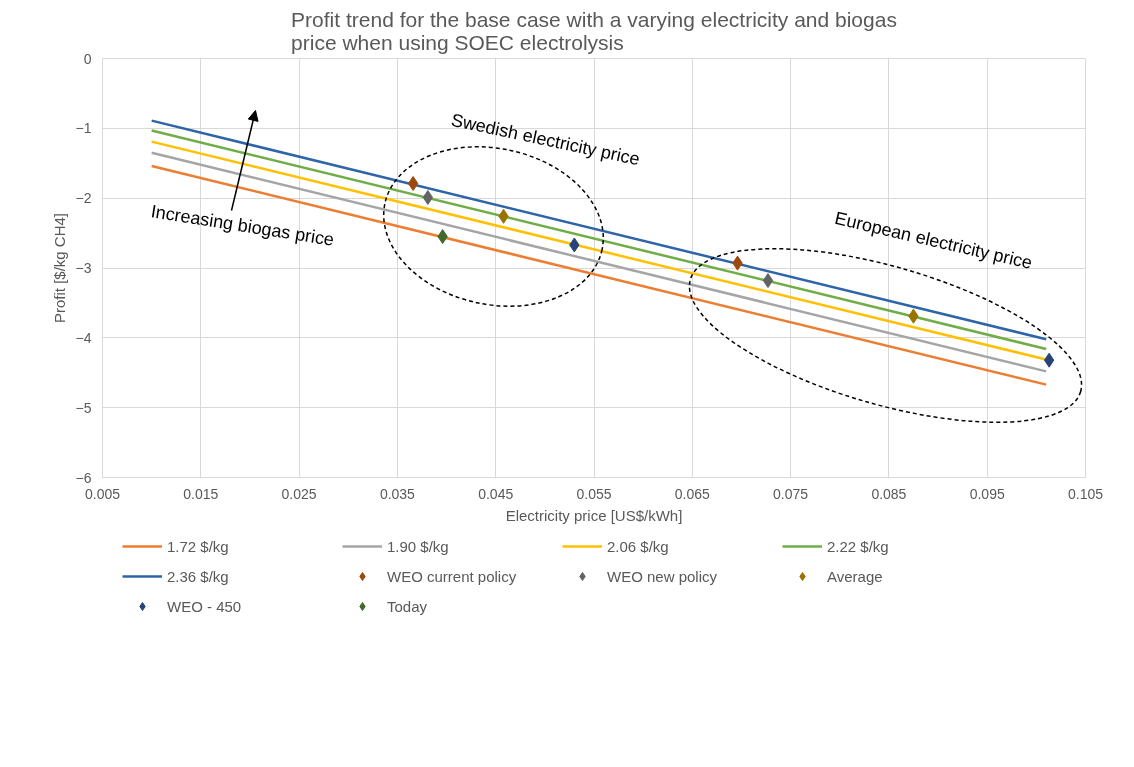 This screenshot has height=767, width=1134. What do you see at coordinates (83, 337) in the screenshot?
I see `y-tick-label: −4` at bounding box center [83, 337].